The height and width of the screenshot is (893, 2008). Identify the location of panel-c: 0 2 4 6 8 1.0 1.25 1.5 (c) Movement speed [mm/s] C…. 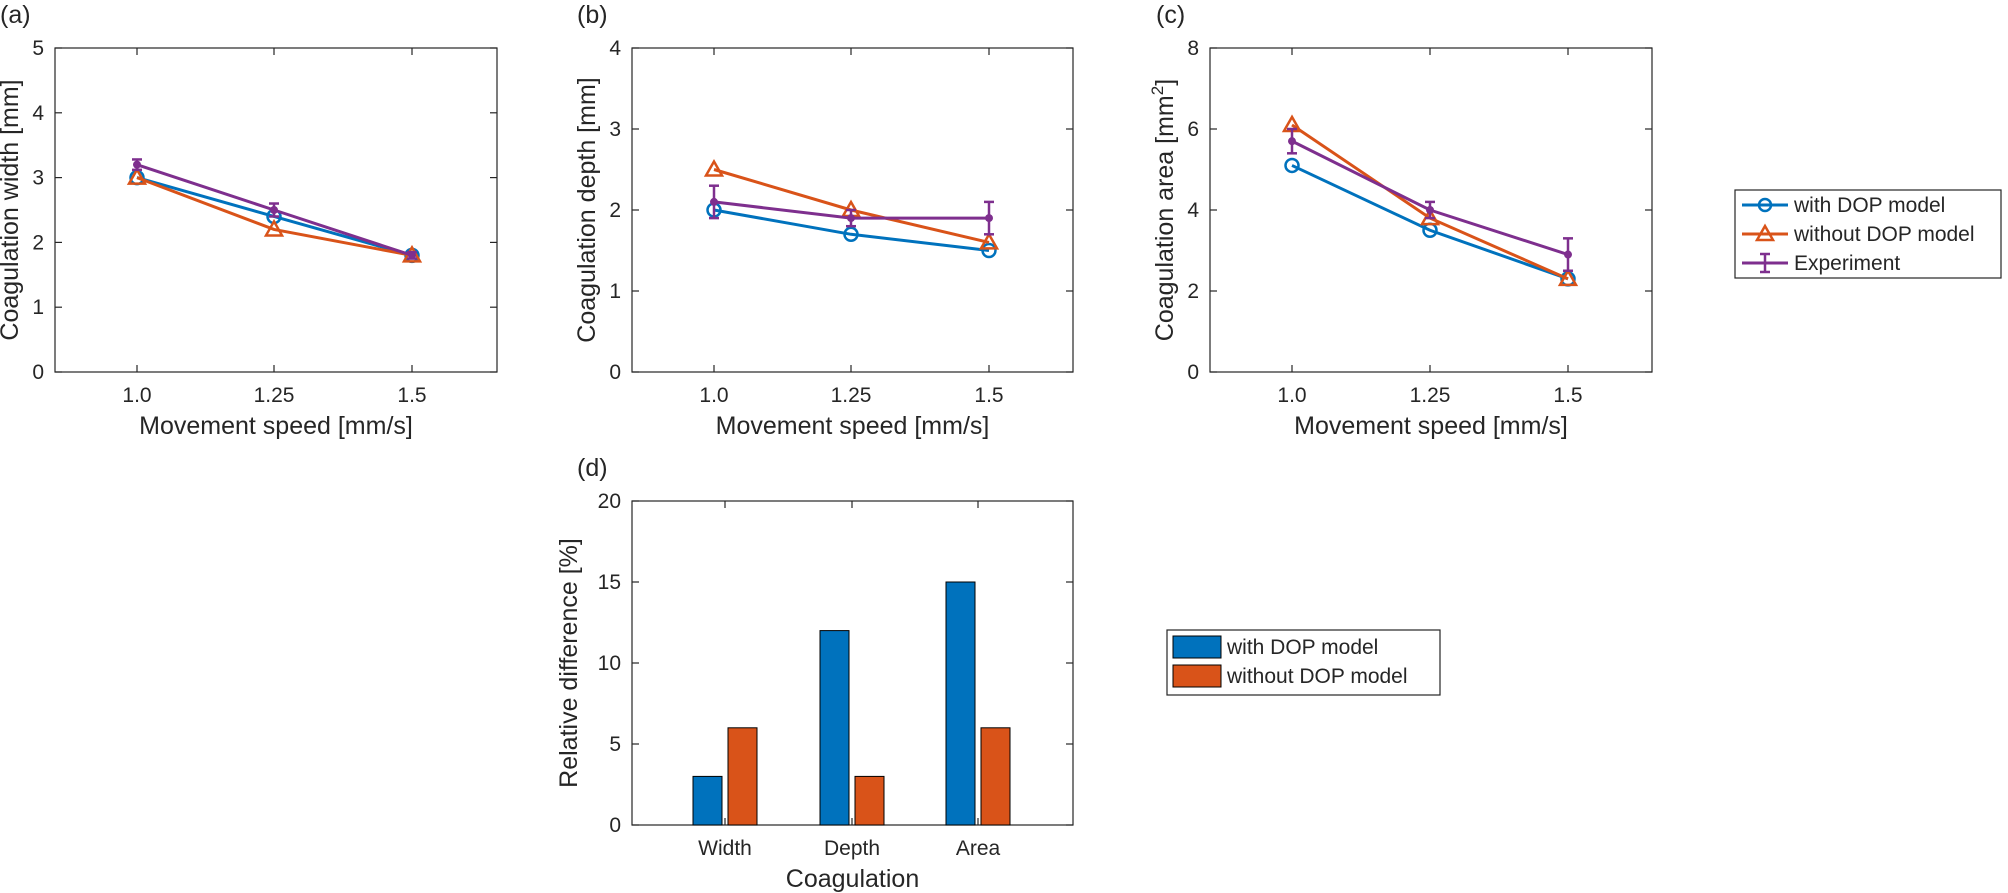
(1400, 220).